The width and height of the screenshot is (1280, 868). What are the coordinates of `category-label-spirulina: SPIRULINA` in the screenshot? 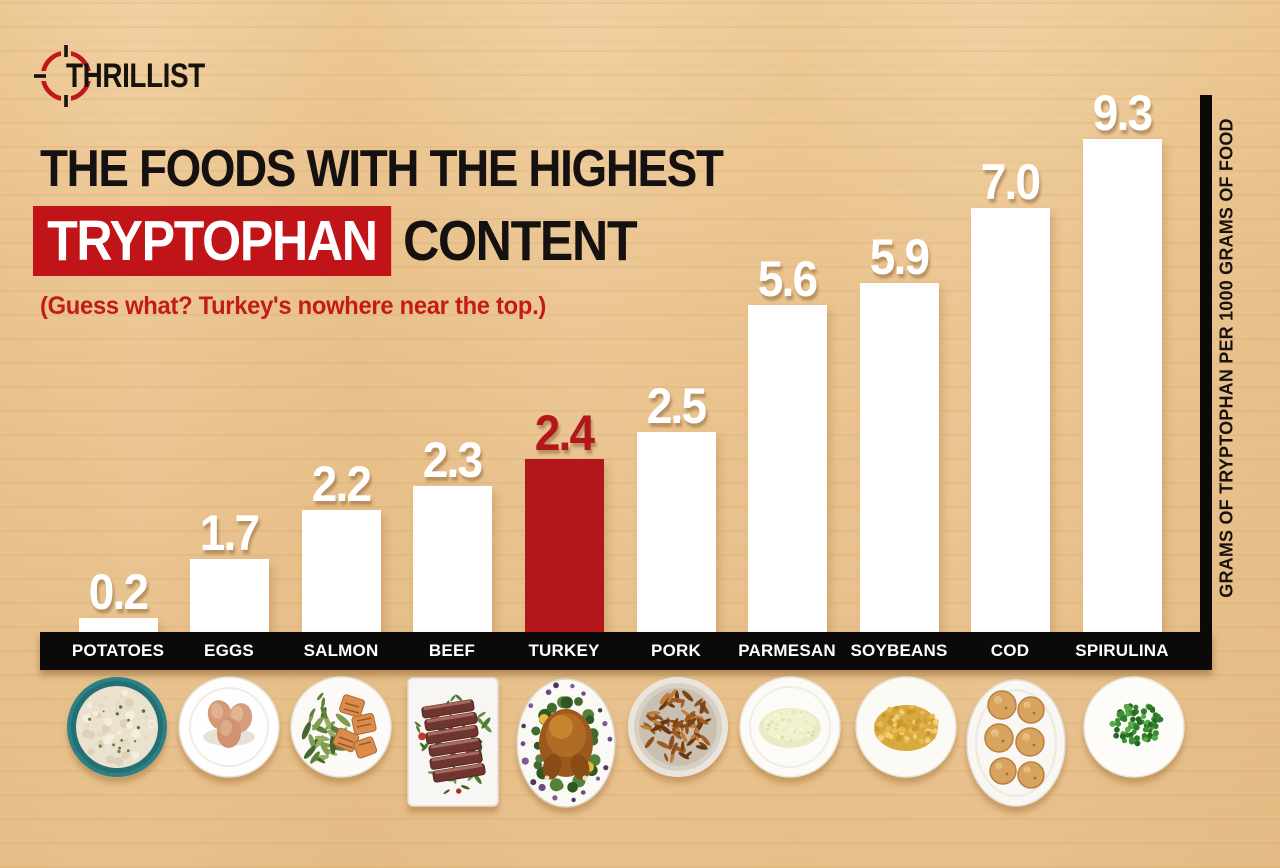 It's located at (1122, 650).